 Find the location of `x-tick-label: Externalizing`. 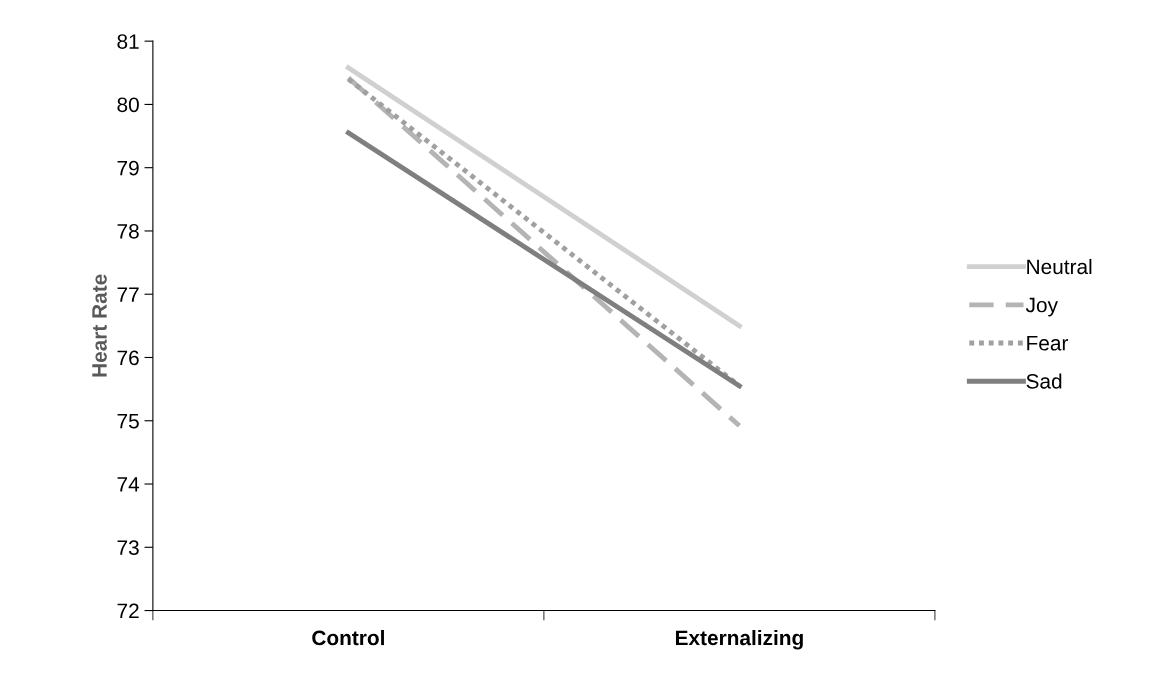

x-tick-label: Externalizing is located at coordinates (739, 639).